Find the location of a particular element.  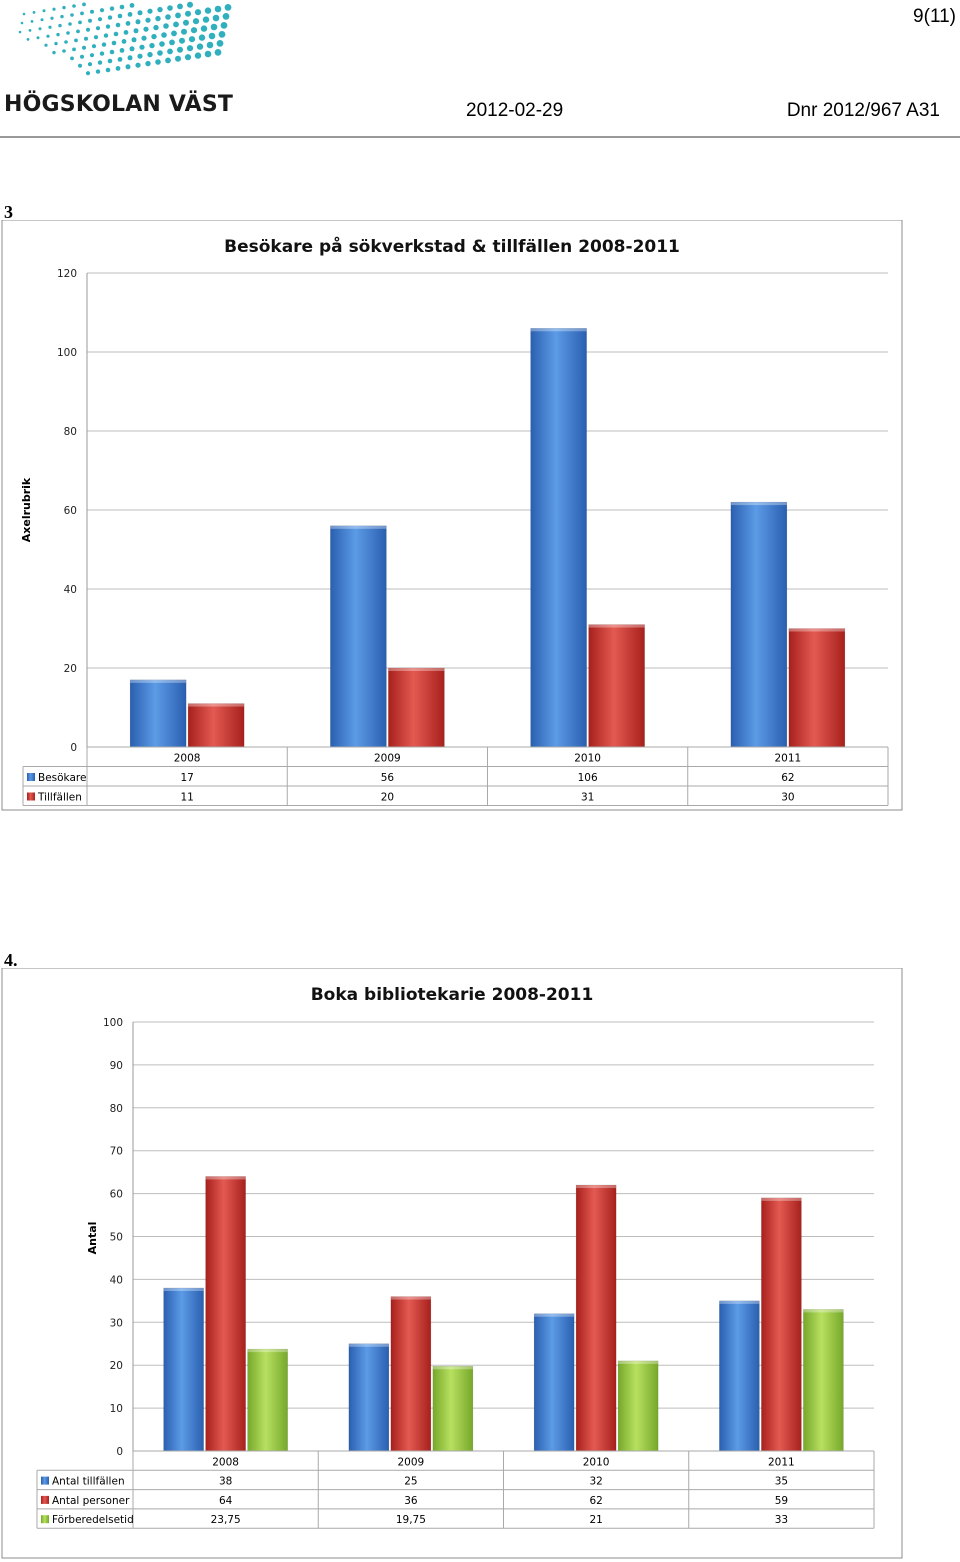

legend-label: Antal personer is located at coordinates (91, 1501).